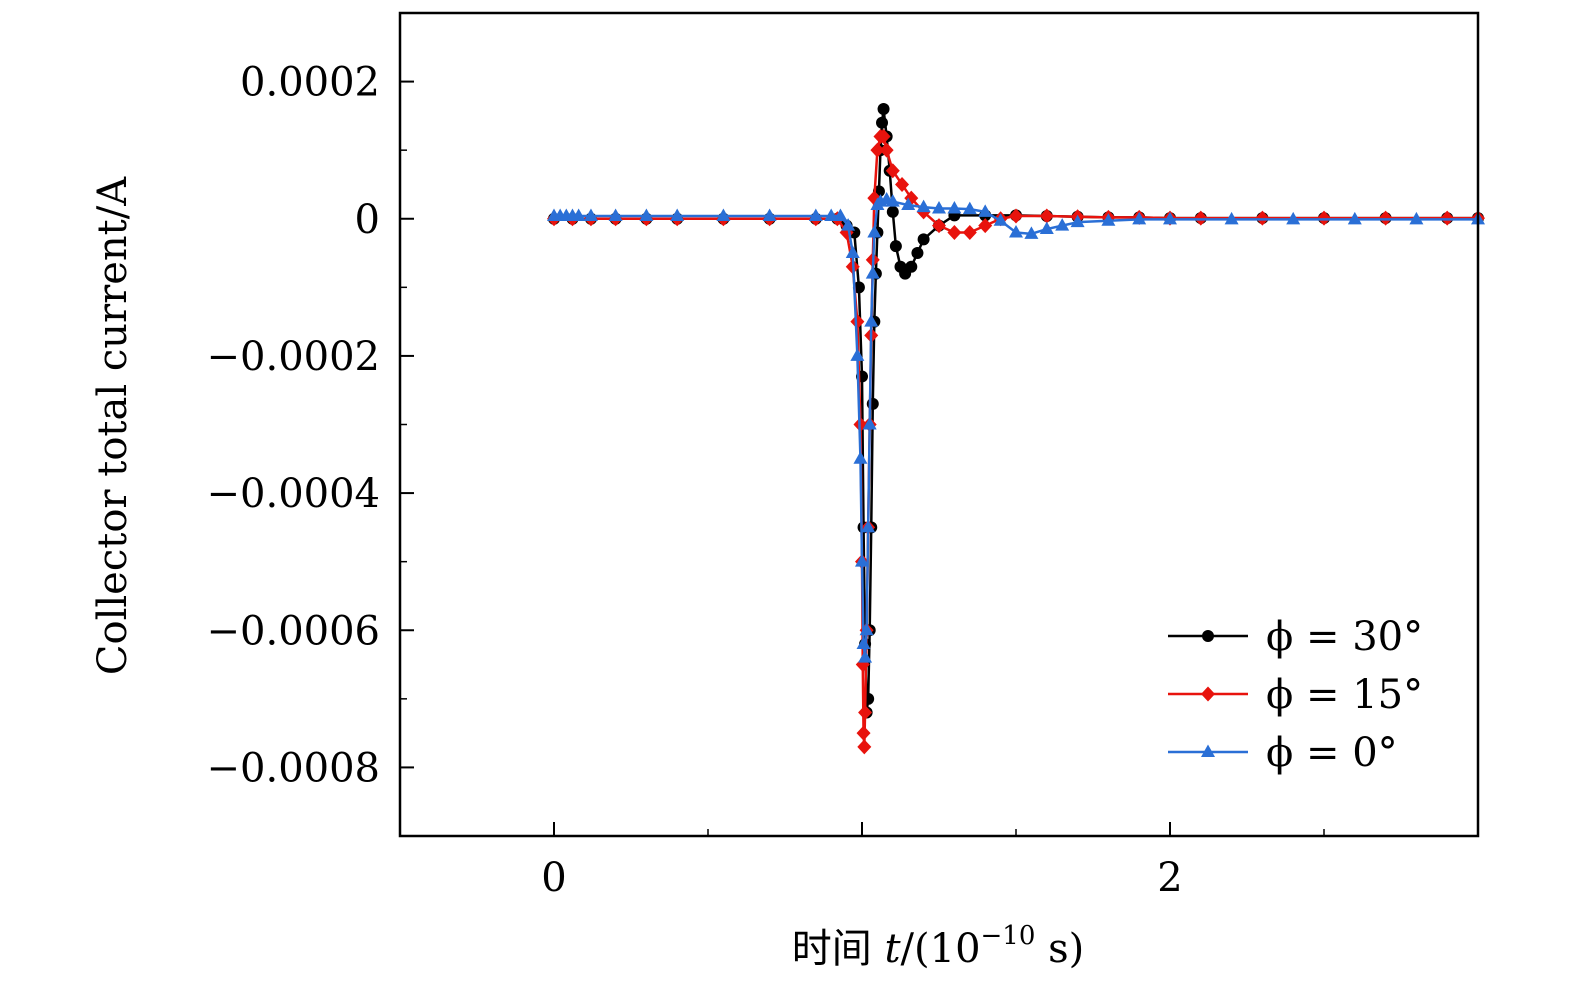 The image size is (1575, 994). I want to click on legend: ϕ = 30° ϕ = 15° ϕ = 0°, so click(1295, 695).